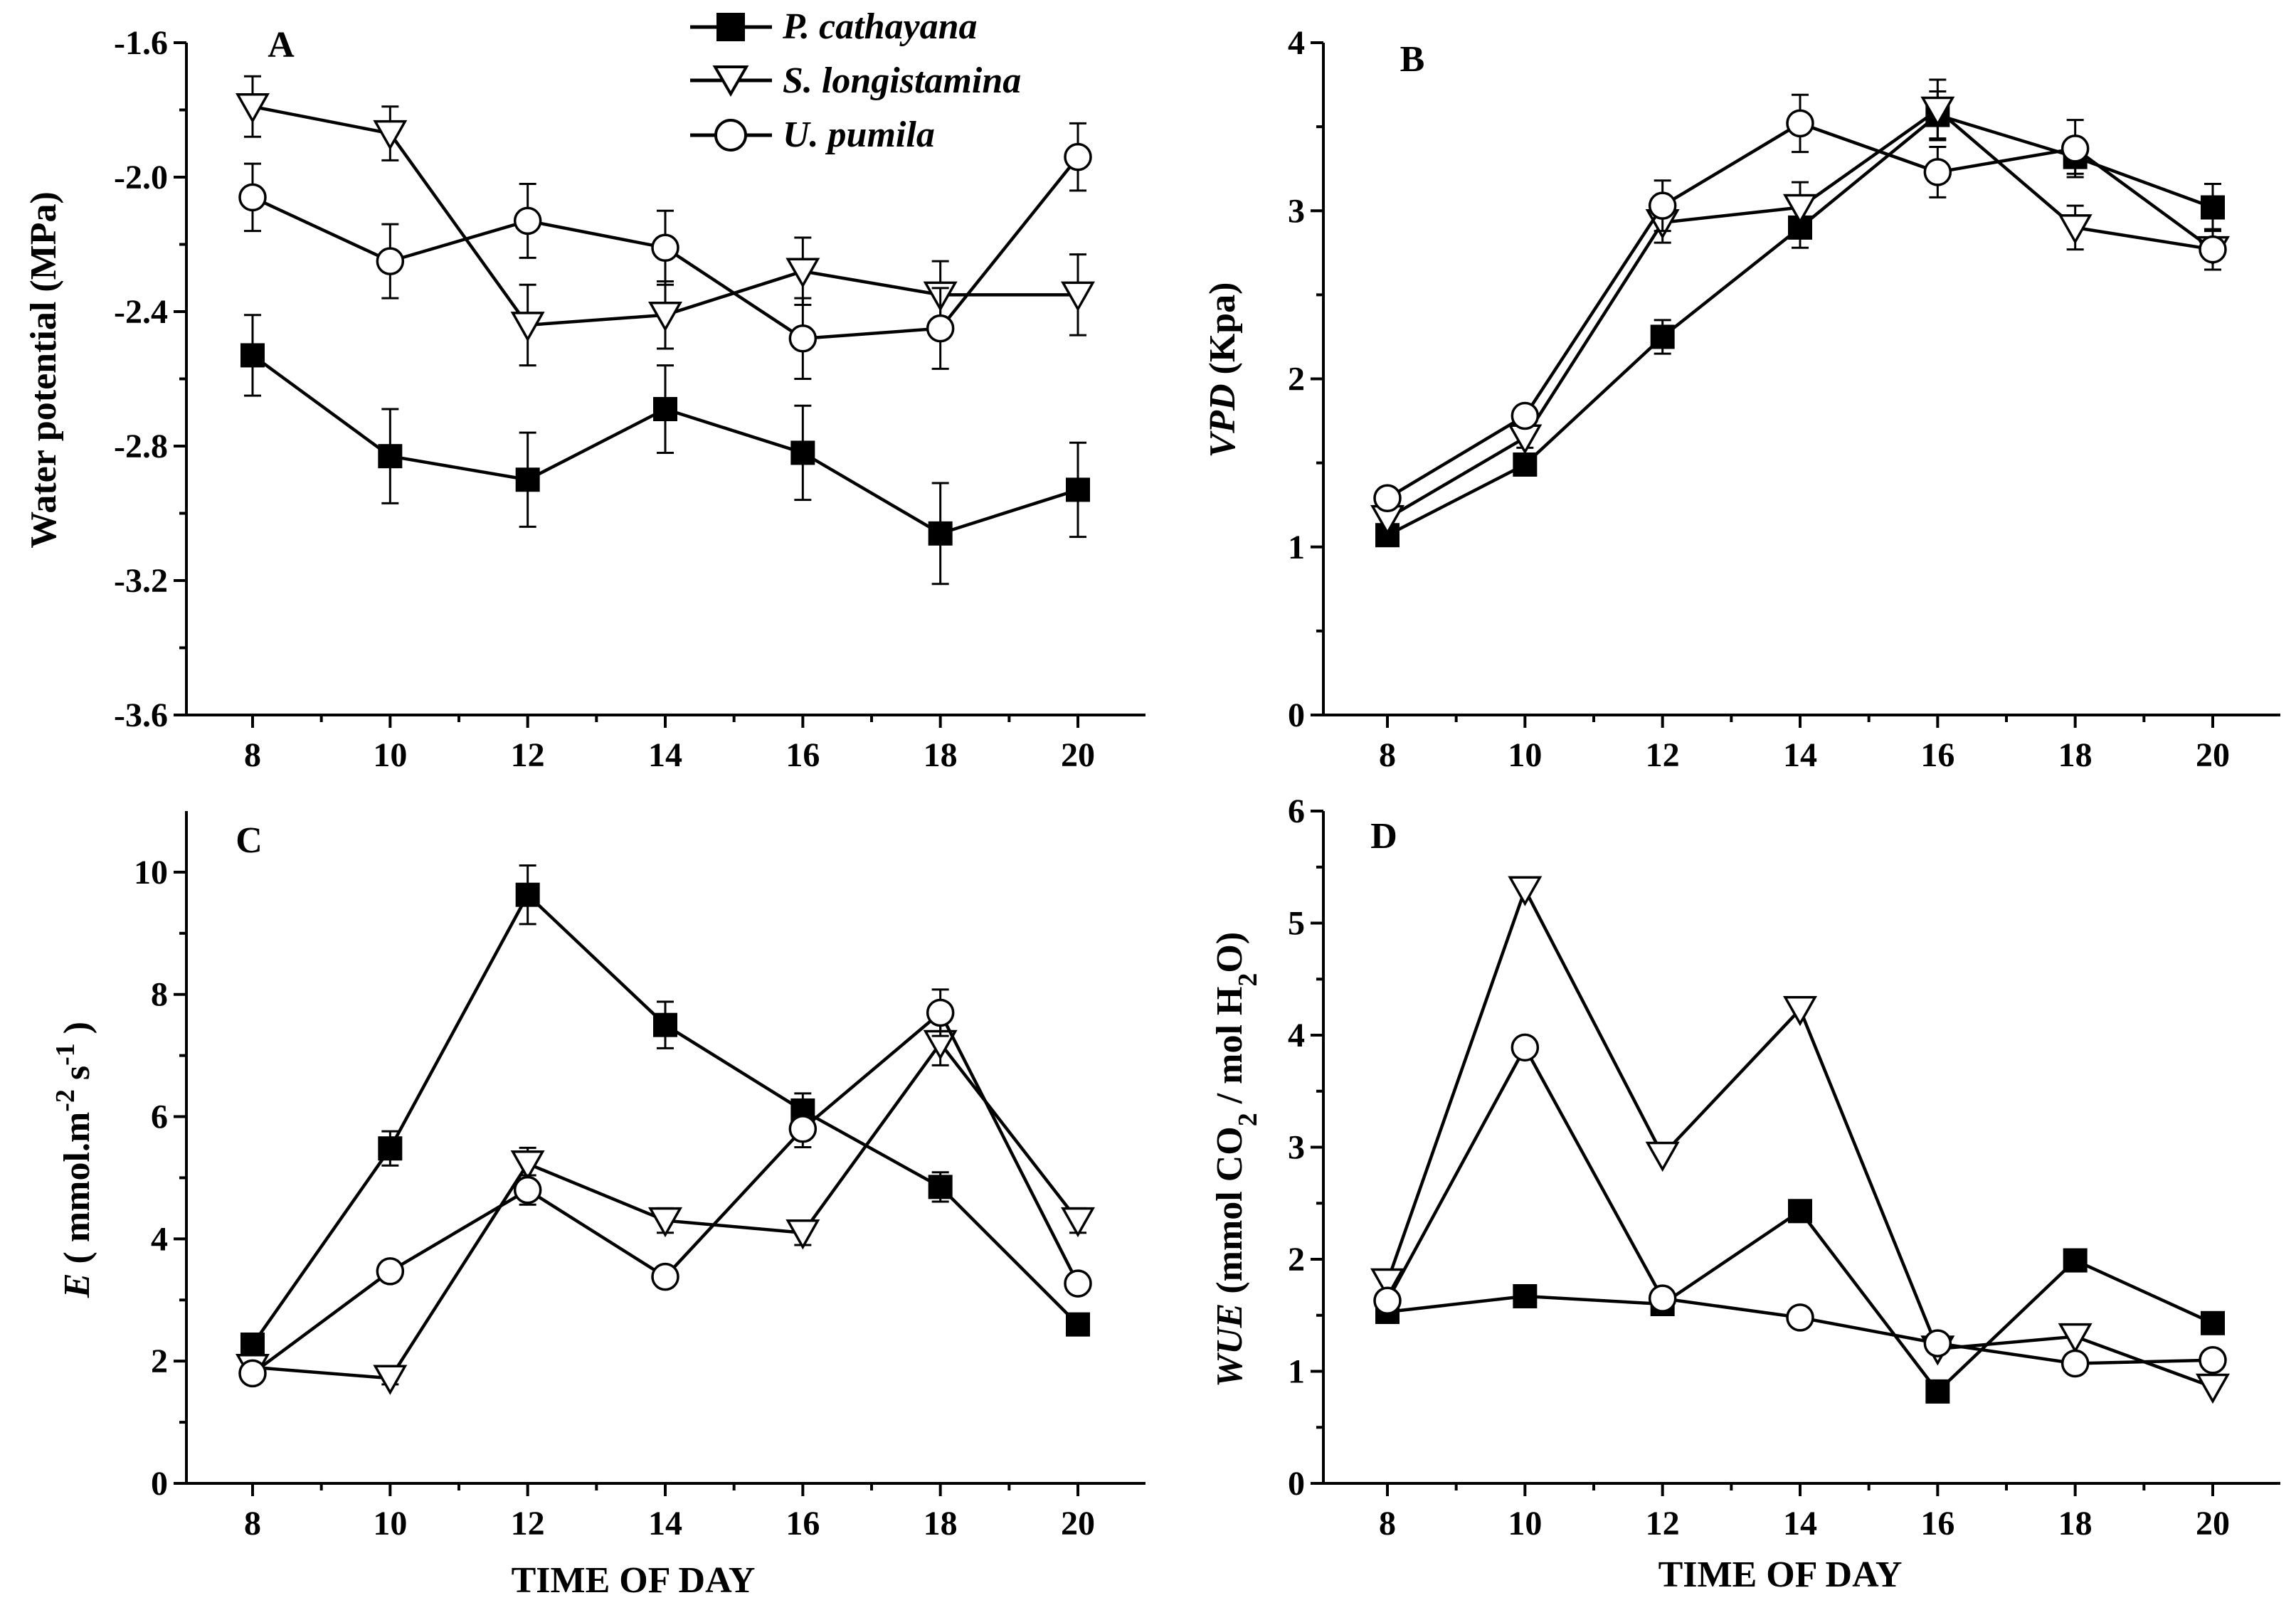 The width and height of the screenshot is (2296, 1610). What do you see at coordinates (43, 370) in the screenshot?
I see `y-axis-label: Water potential (MPa)` at bounding box center [43, 370].